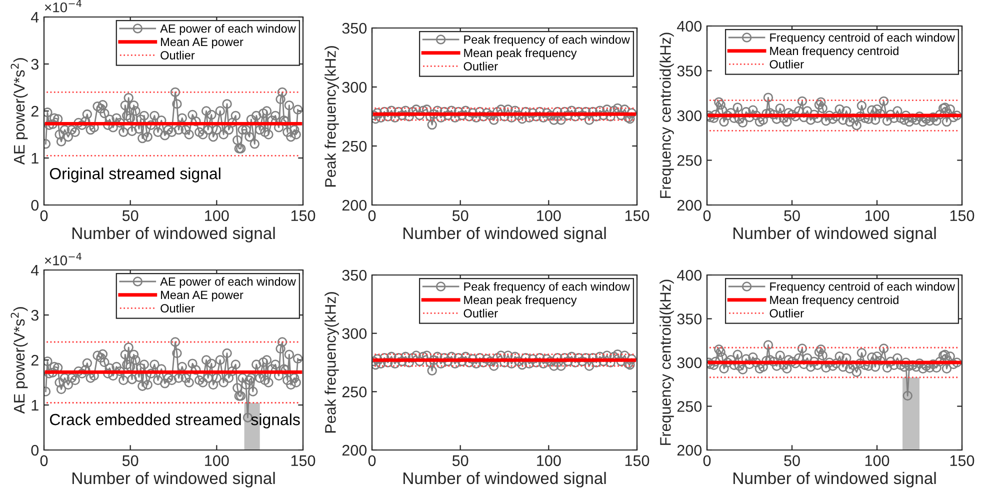 This screenshot has width=987, height=497. Describe the element at coordinates (135, 175) in the screenshot. I see `annotation: Original streamed signal` at that location.